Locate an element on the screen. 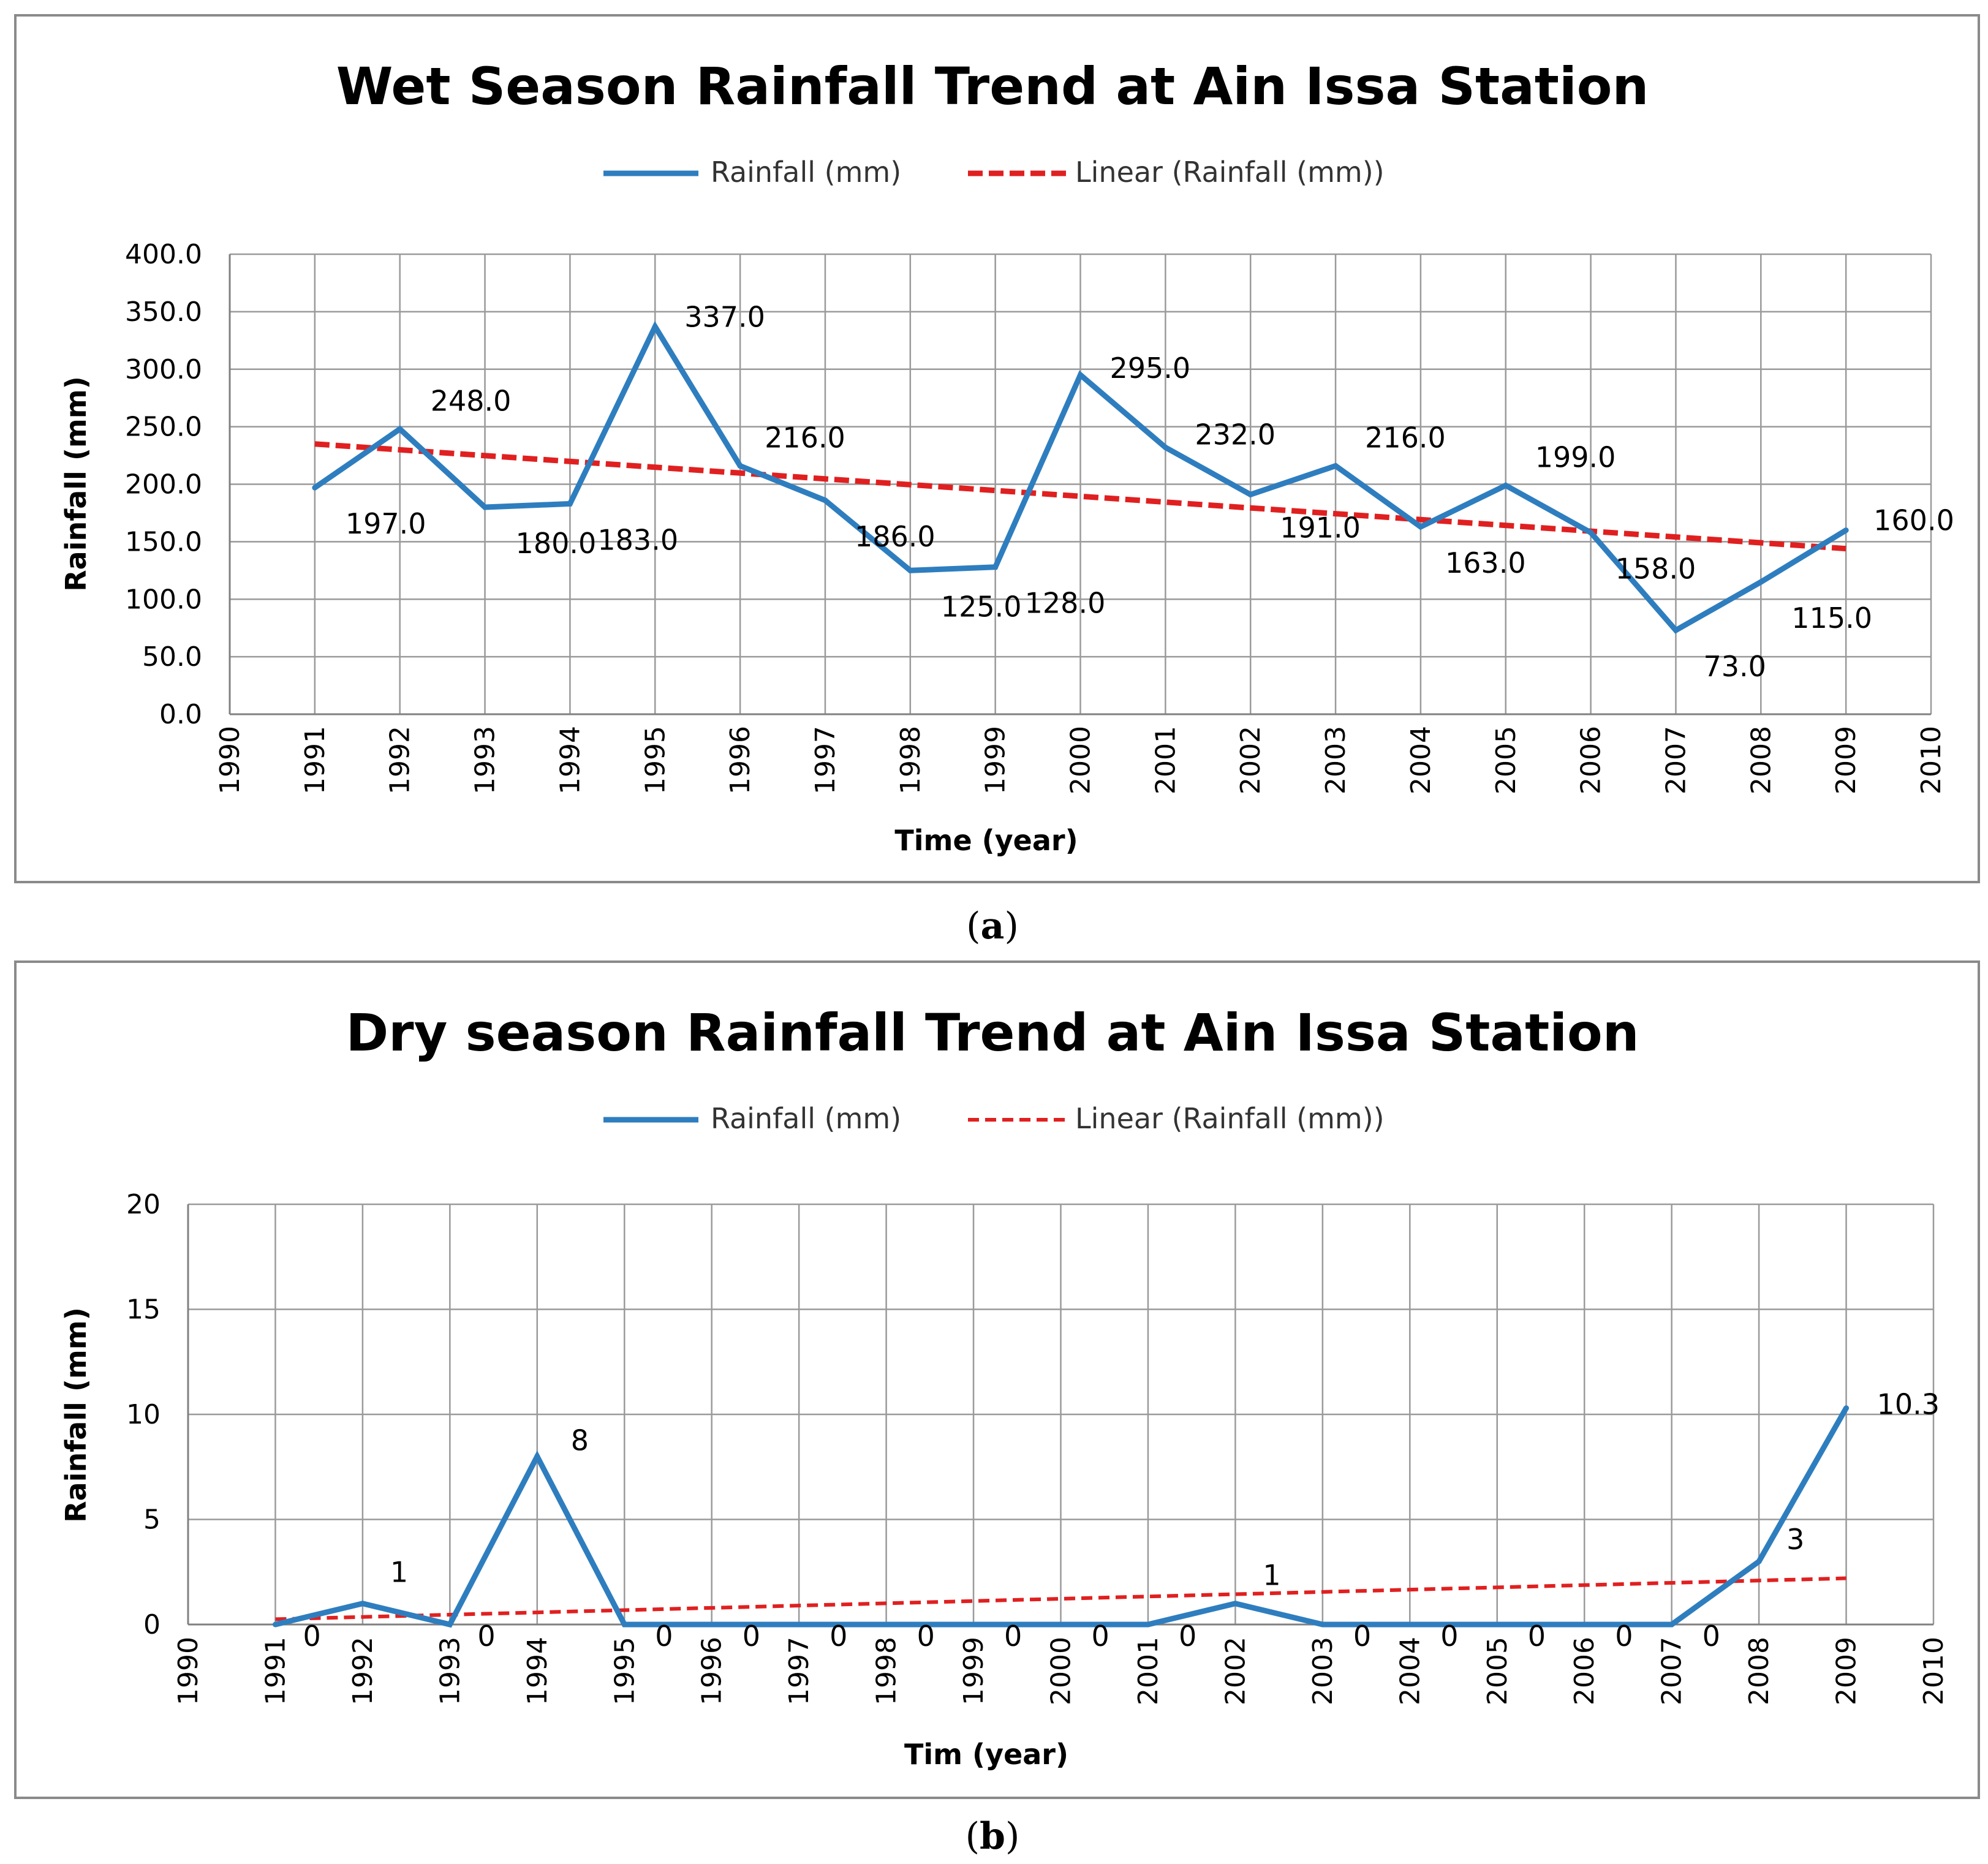  data-label: 186.0 is located at coordinates (895, 536).